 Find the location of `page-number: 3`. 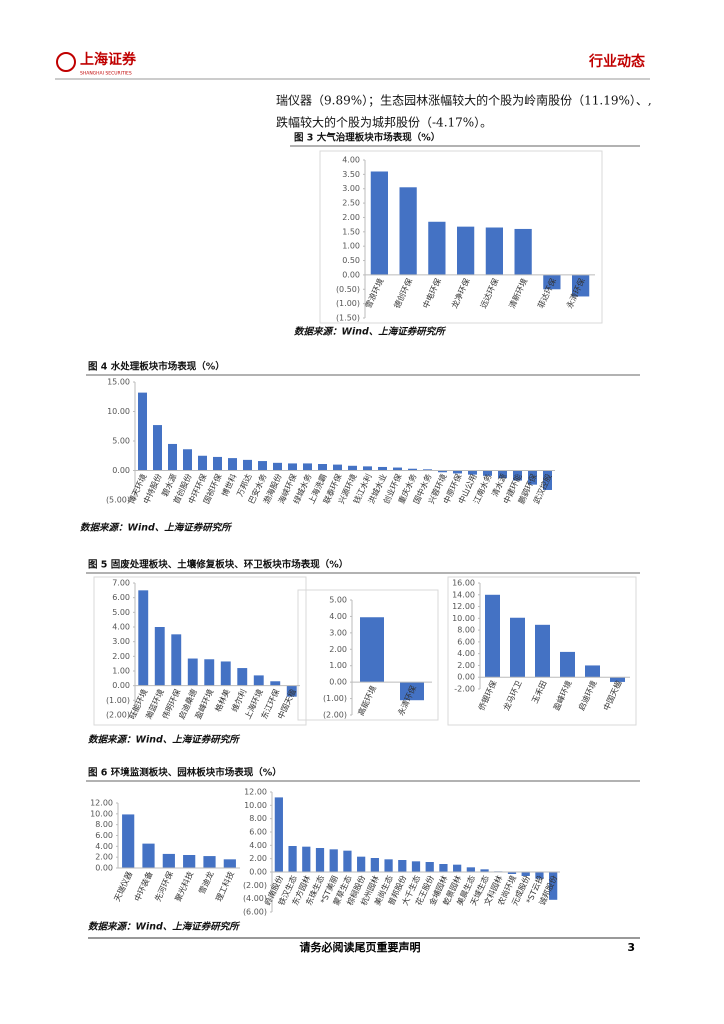

page-number: 3 is located at coordinates (631, 947).